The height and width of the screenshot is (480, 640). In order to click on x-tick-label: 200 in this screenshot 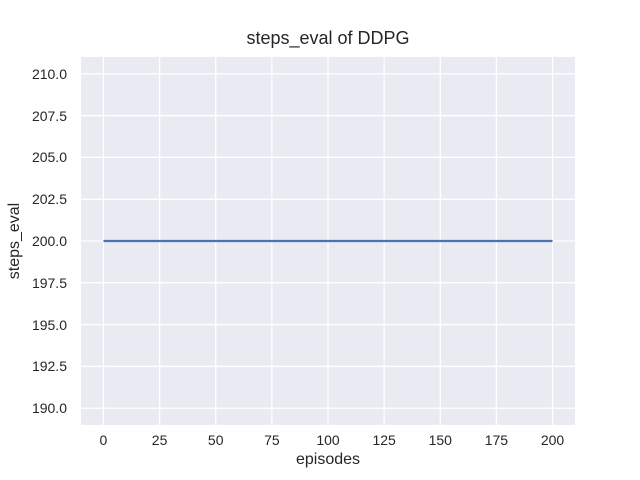, I will do `click(552, 440)`.